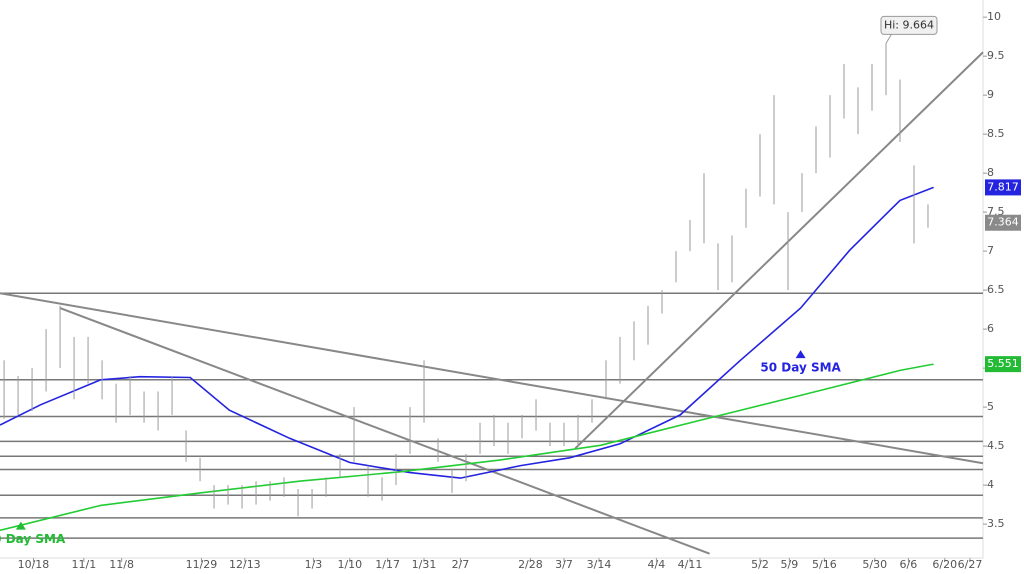  Describe the element at coordinates (245, 564) in the screenshot. I see `x-tick-label: 12/13` at that location.